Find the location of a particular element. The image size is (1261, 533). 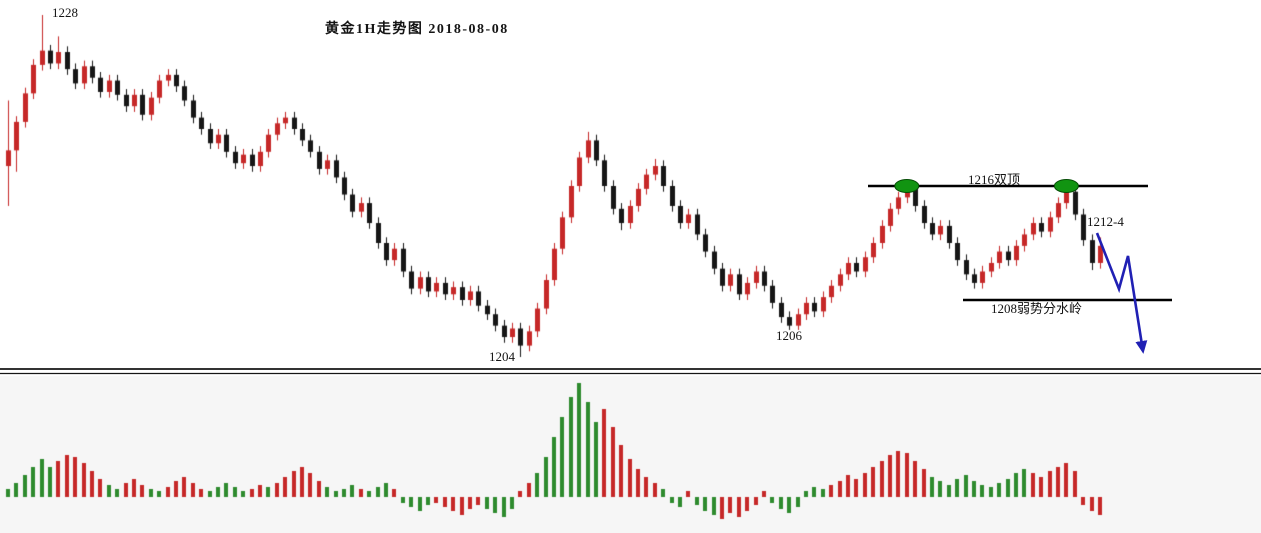

secondary-low-price-label: 1206 is located at coordinates (789, 335).